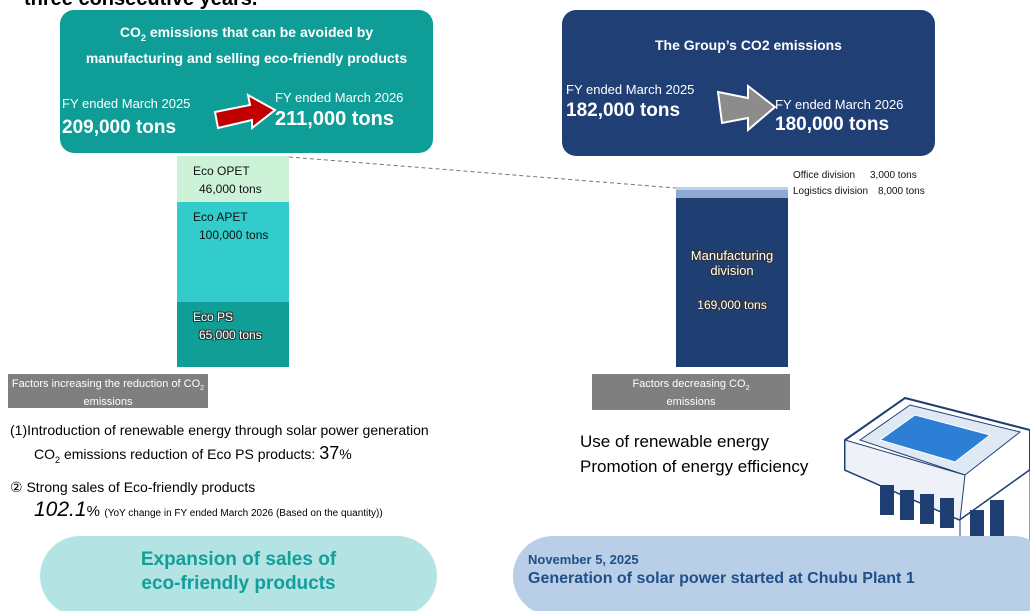  I want to click on segment-name: Manufacturing division, so click(732, 263).